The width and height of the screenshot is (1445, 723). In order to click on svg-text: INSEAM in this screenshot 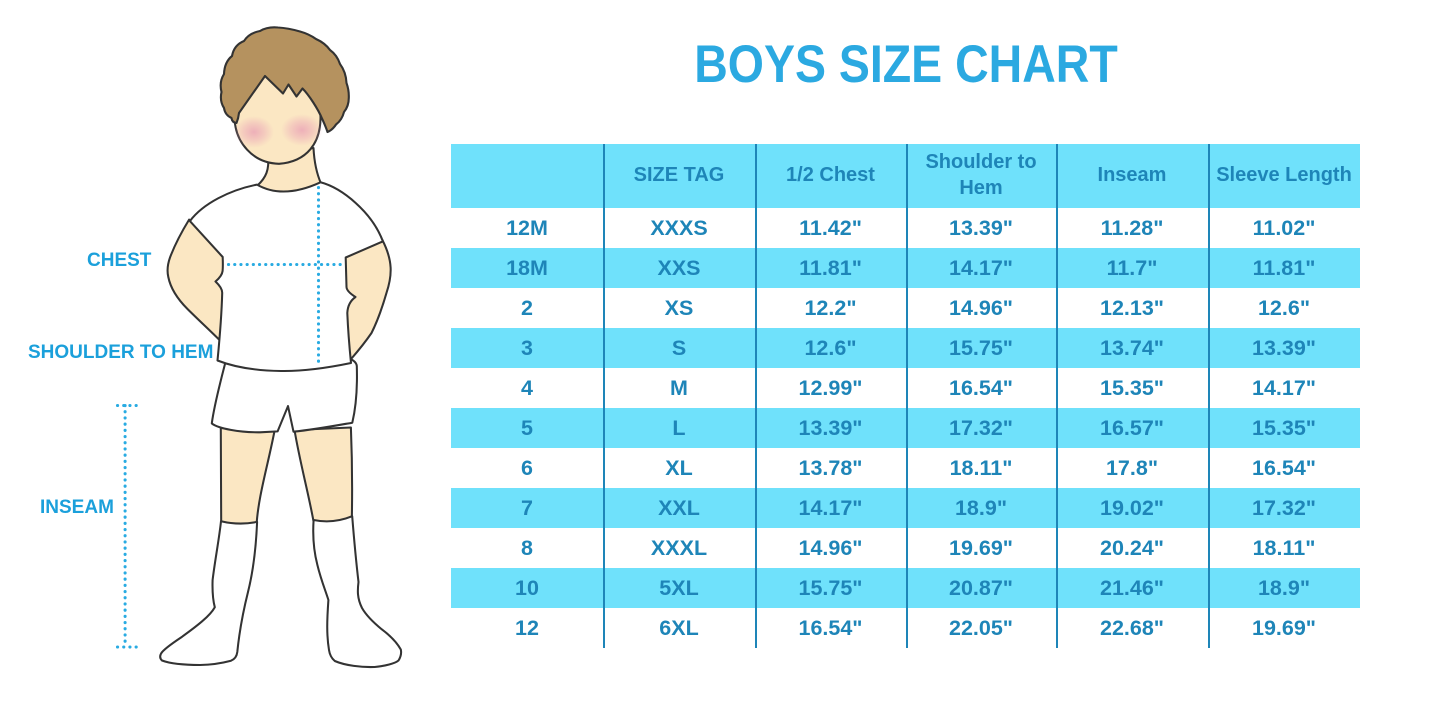, I will do `click(77, 507)`.